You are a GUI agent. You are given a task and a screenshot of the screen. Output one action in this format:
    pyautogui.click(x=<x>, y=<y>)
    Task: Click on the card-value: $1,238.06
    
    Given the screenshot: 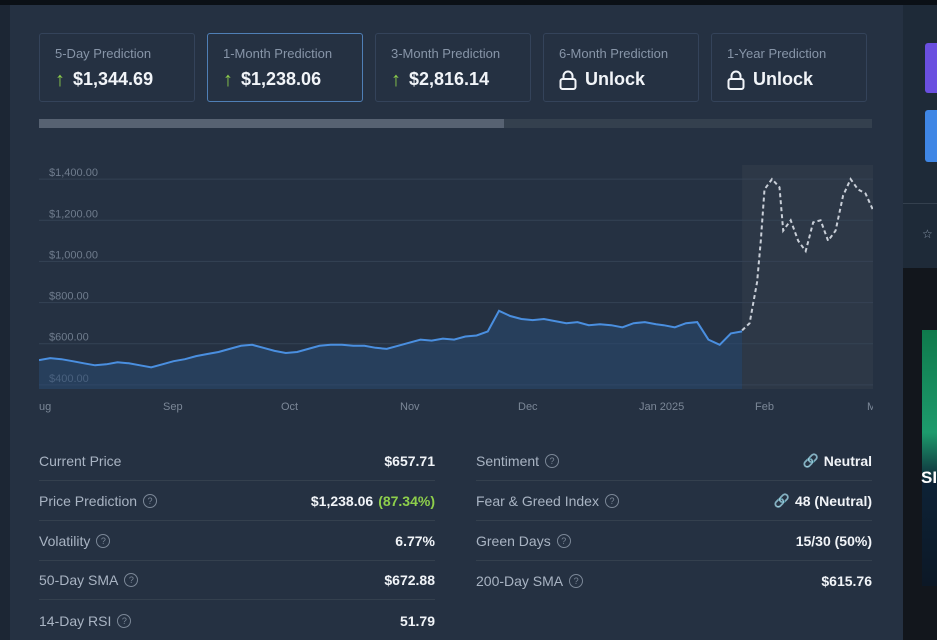 What is the action you would take?
    pyautogui.click(x=281, y=79)
    